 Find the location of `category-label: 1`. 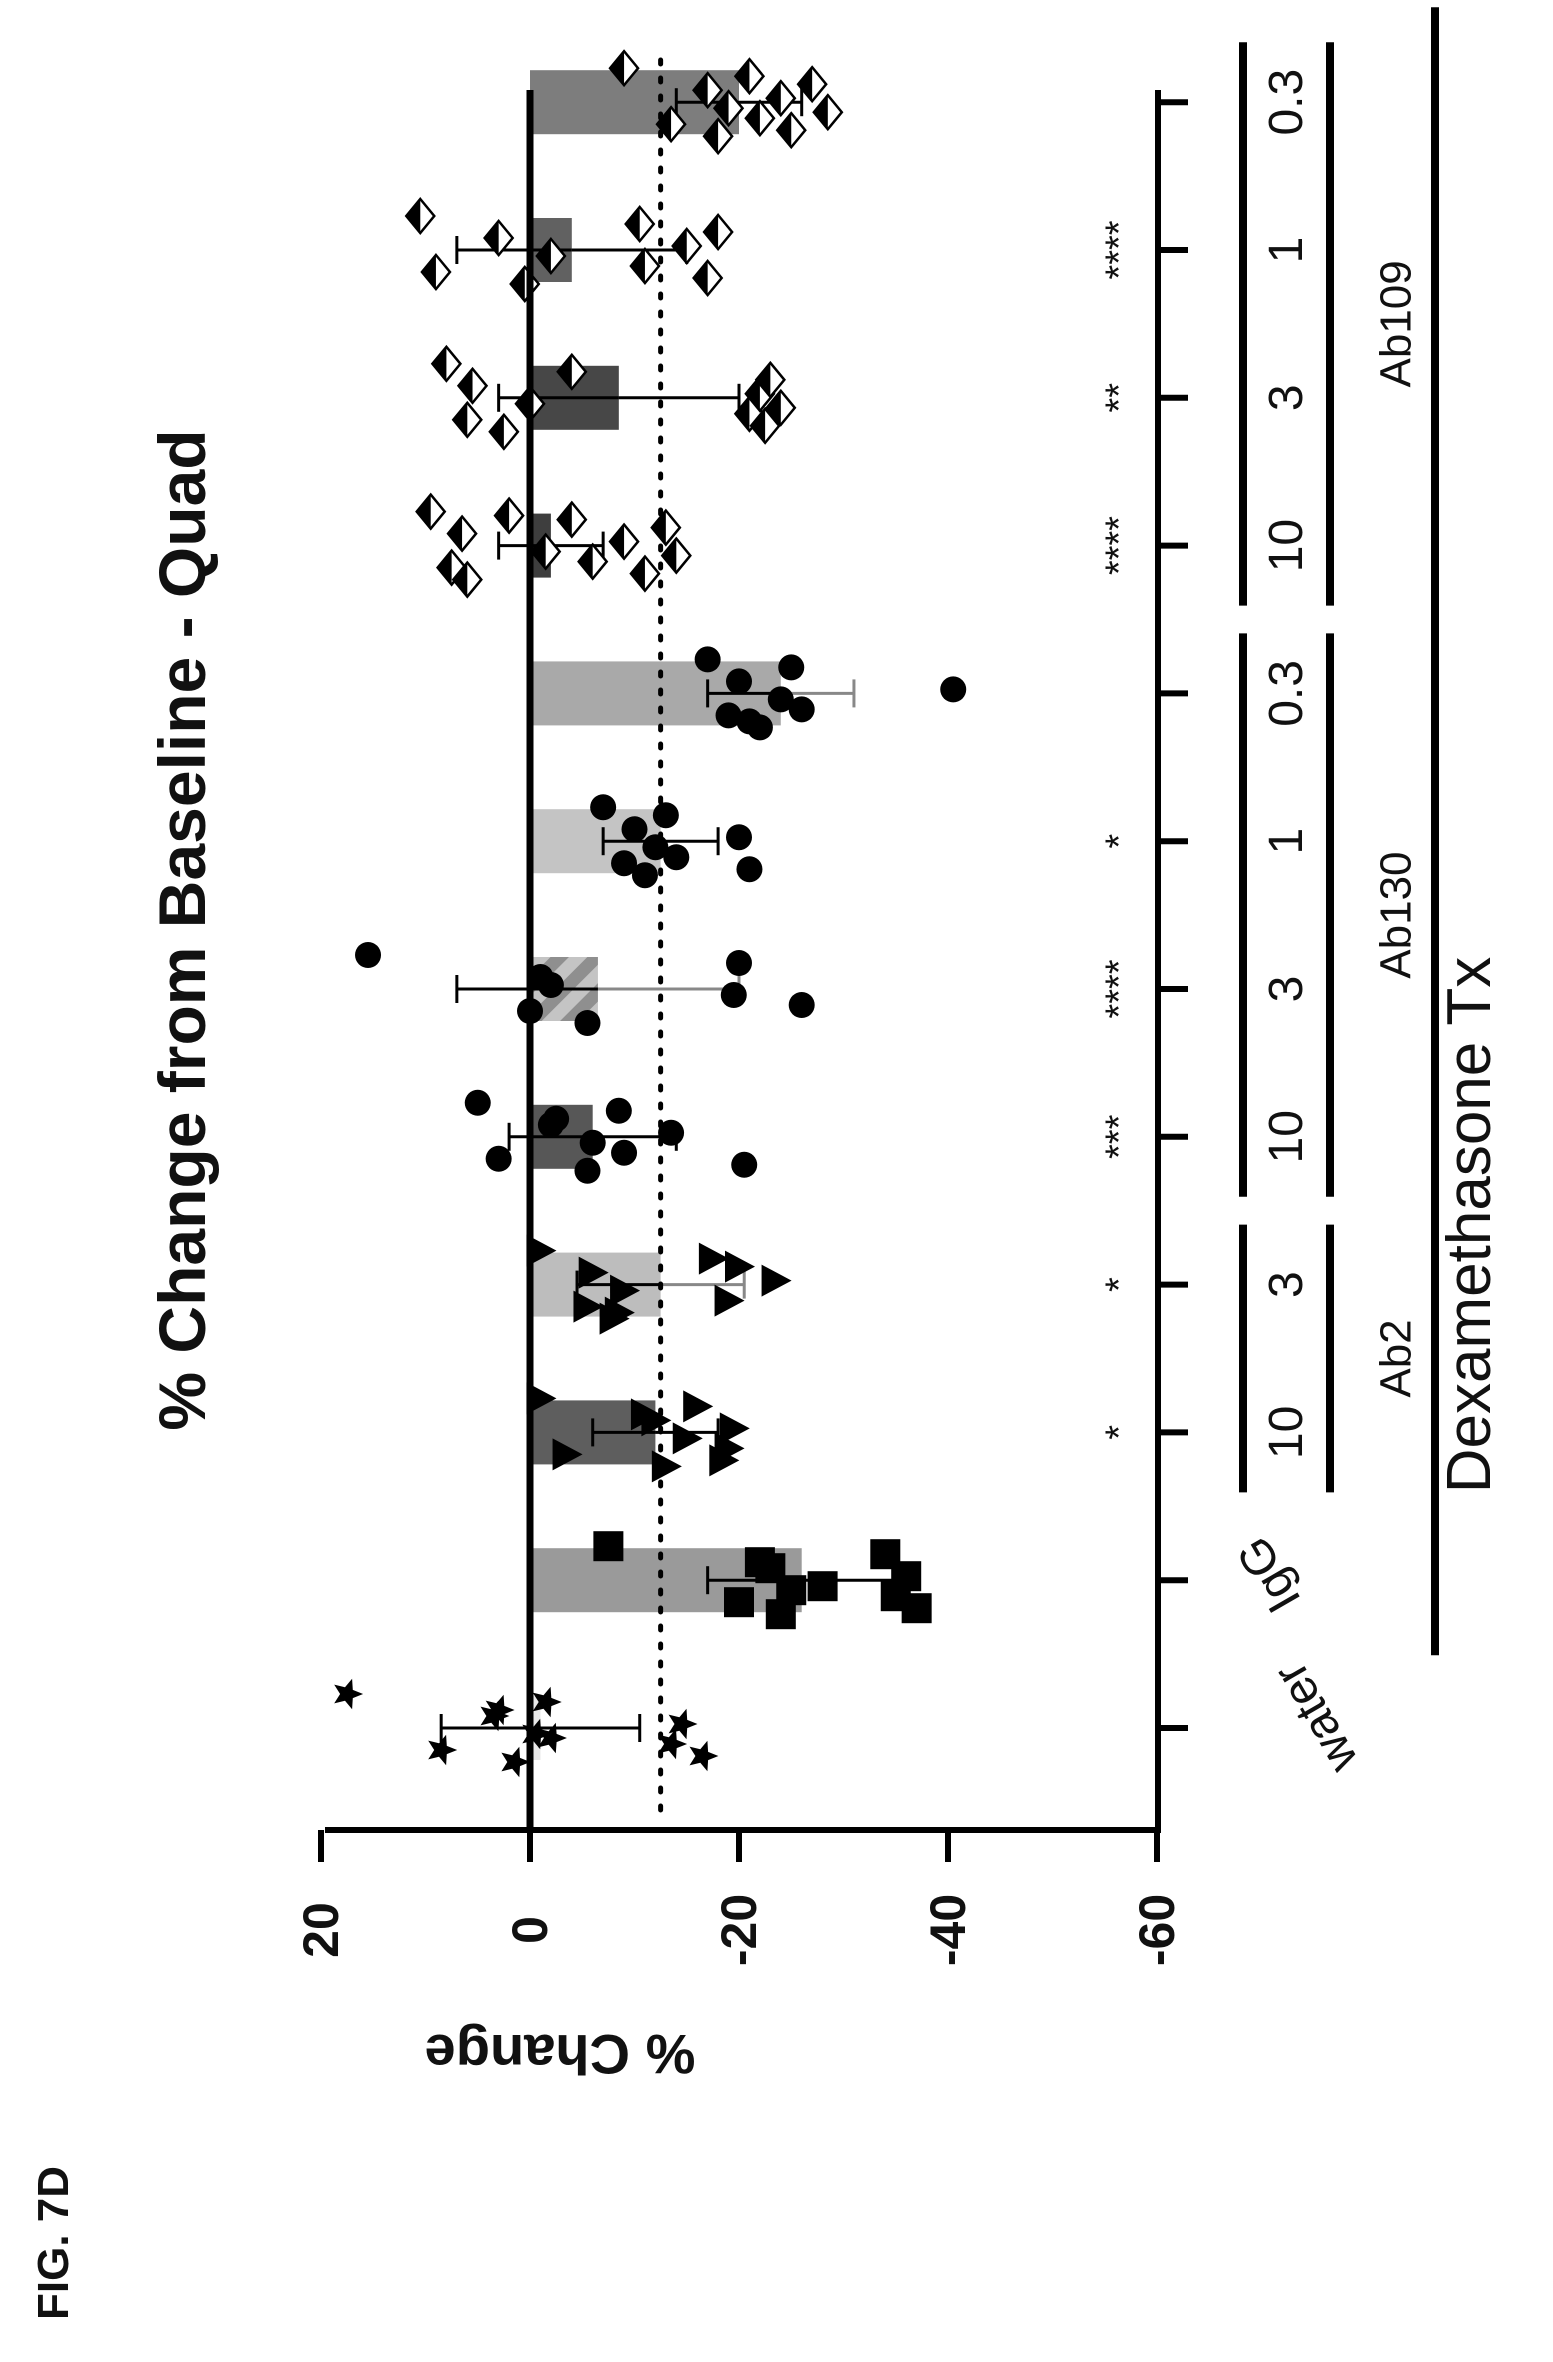

category-label: 1 is located at coordinates (1286, 841).